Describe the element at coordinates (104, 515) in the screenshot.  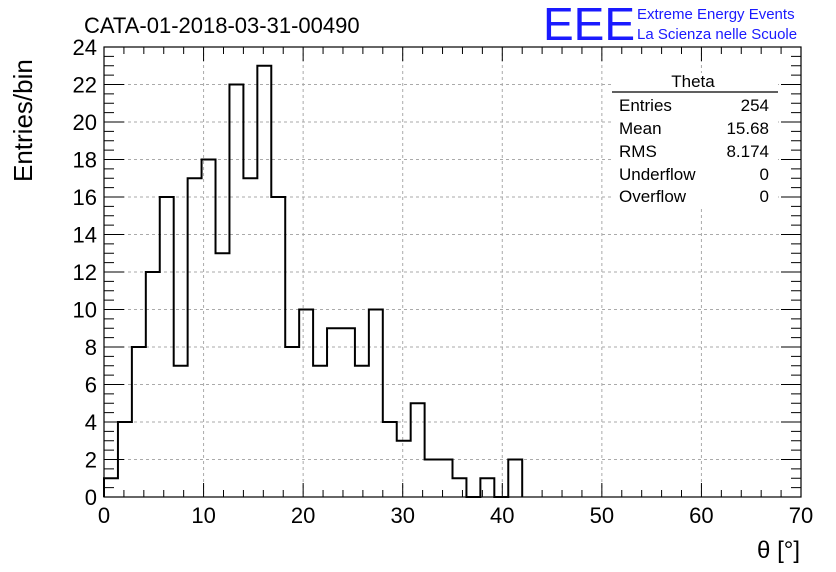
I see `x-tick-label: 0` at that location.